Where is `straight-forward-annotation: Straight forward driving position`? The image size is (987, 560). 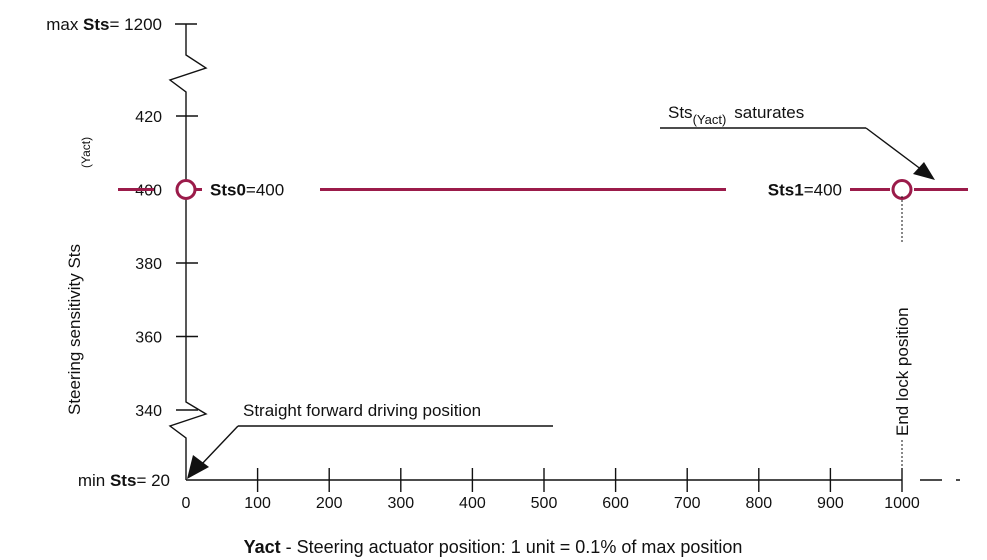 straight-forward-annotation: Straight forward driving position is located at coordinates (370, 440).